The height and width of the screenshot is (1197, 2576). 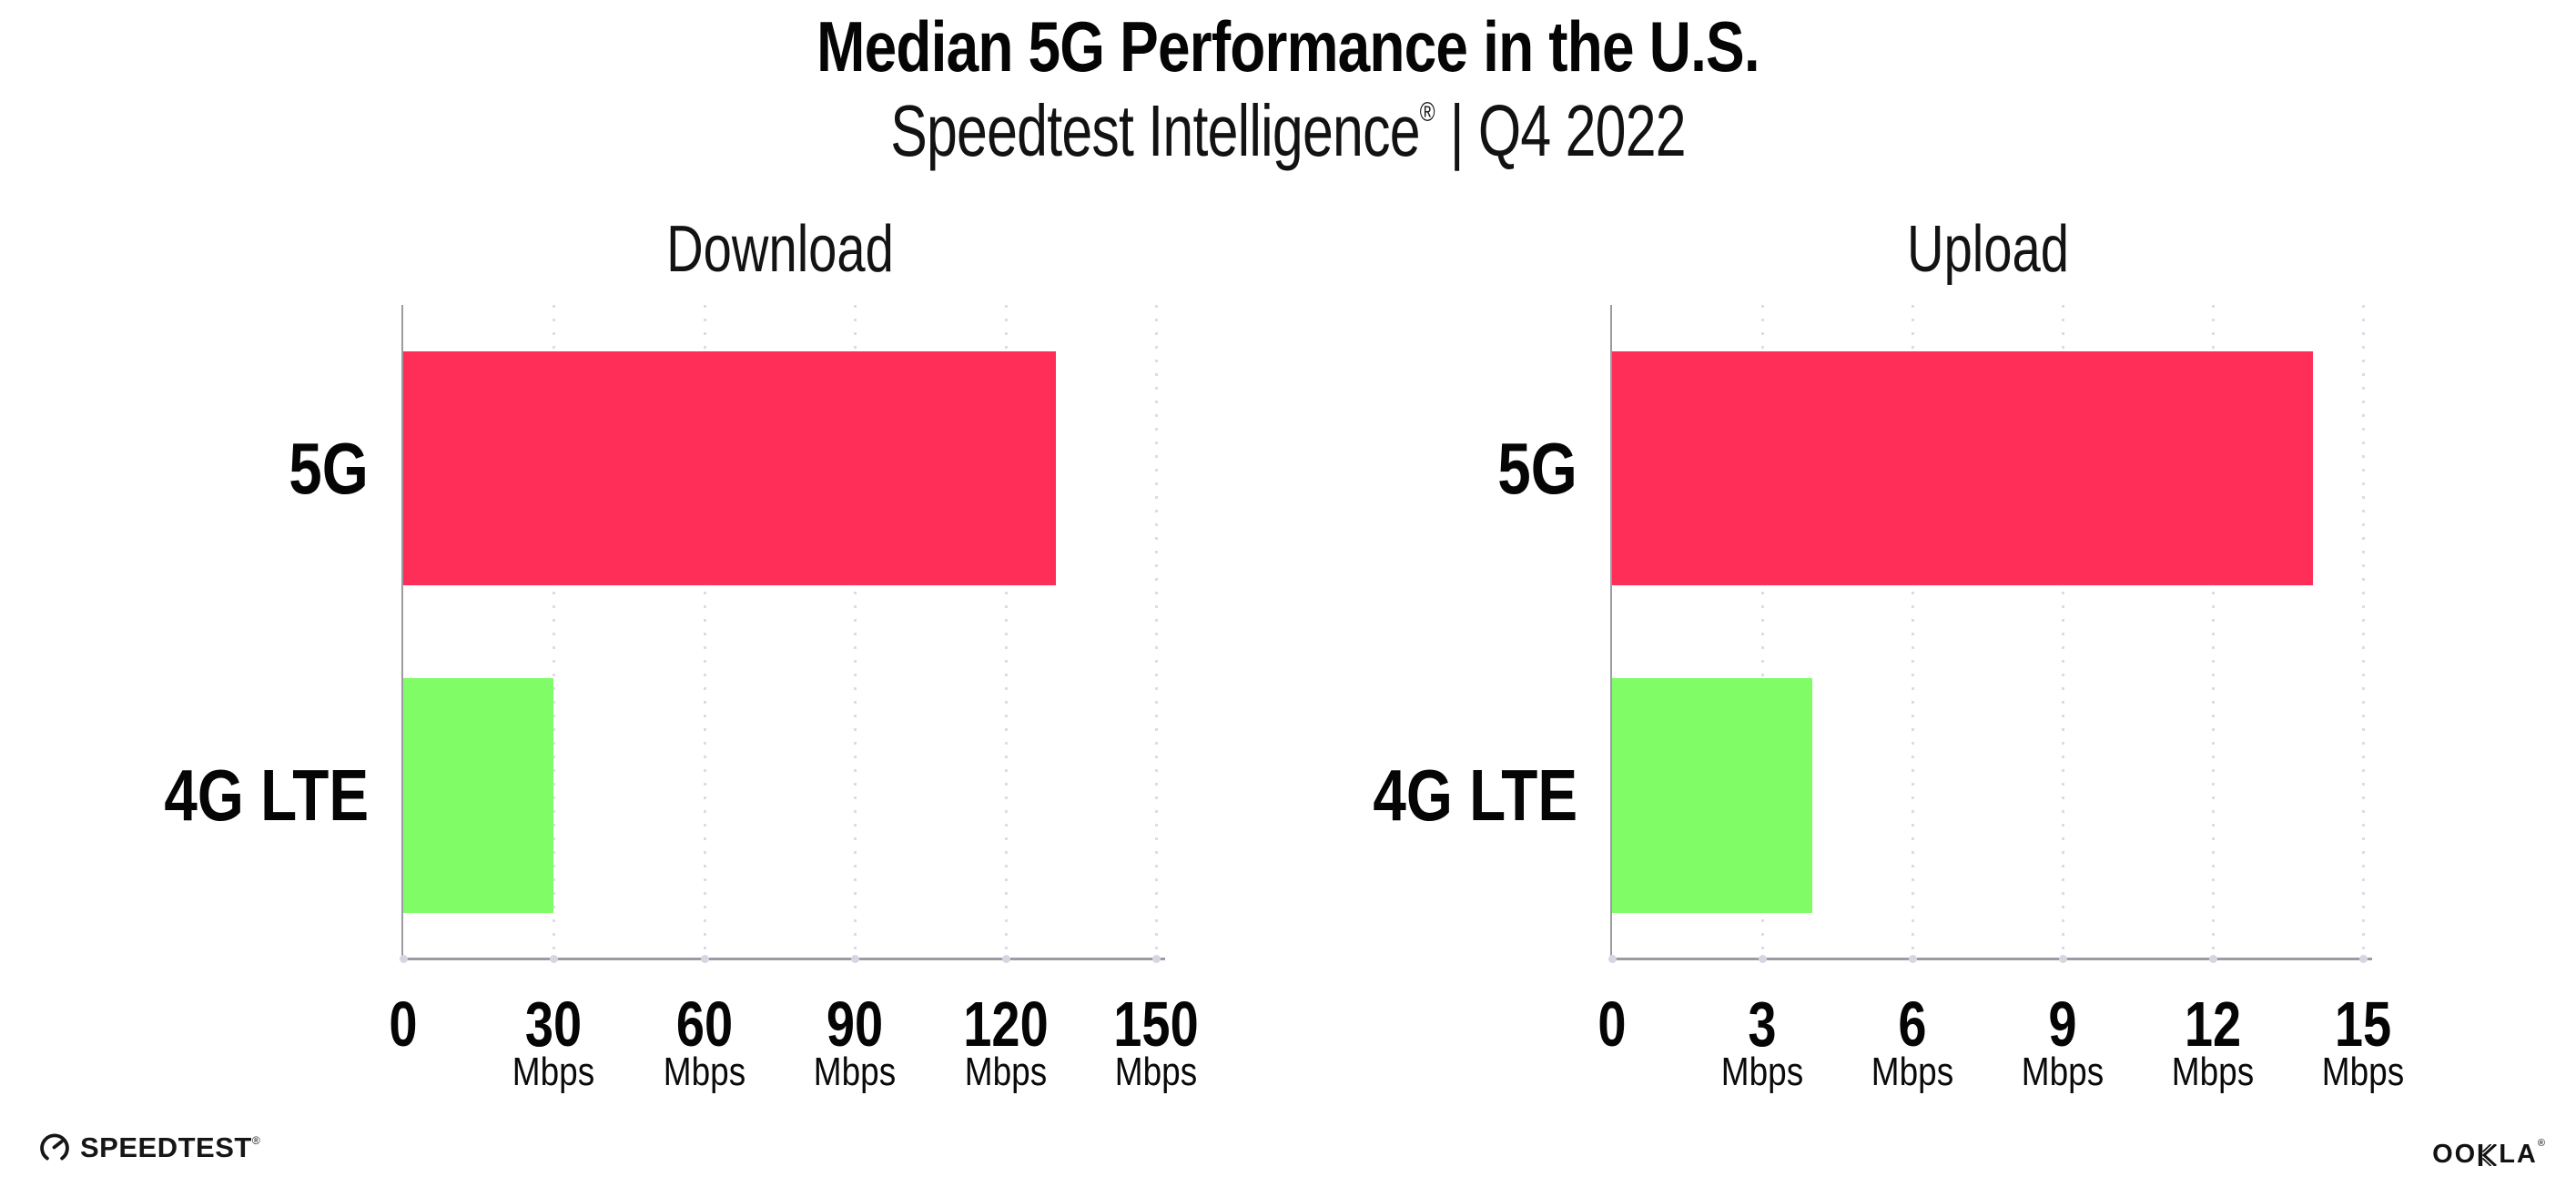 I want to click on x-tick-label: 120, so click(x=1005, y=1024).